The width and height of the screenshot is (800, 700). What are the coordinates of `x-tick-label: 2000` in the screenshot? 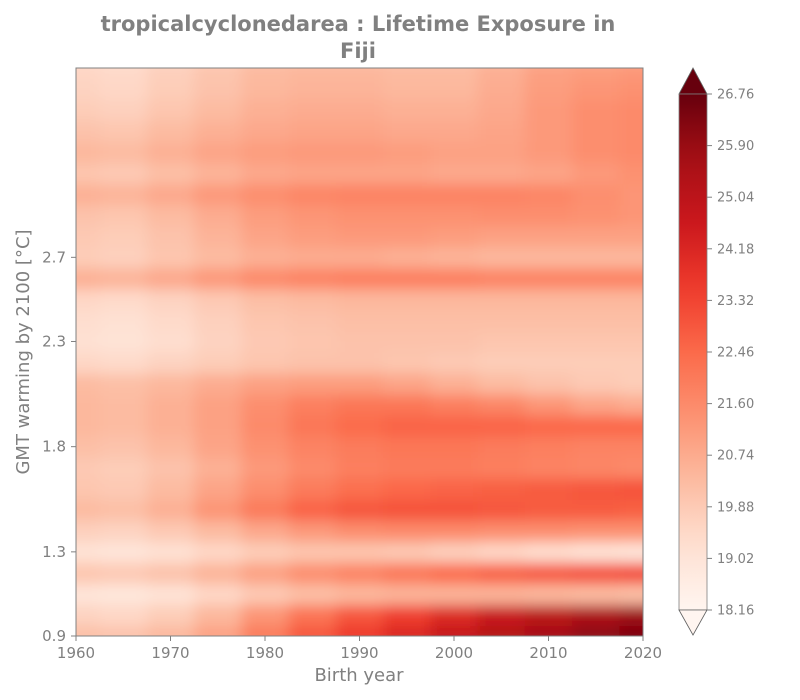 It's located at (454, 653).